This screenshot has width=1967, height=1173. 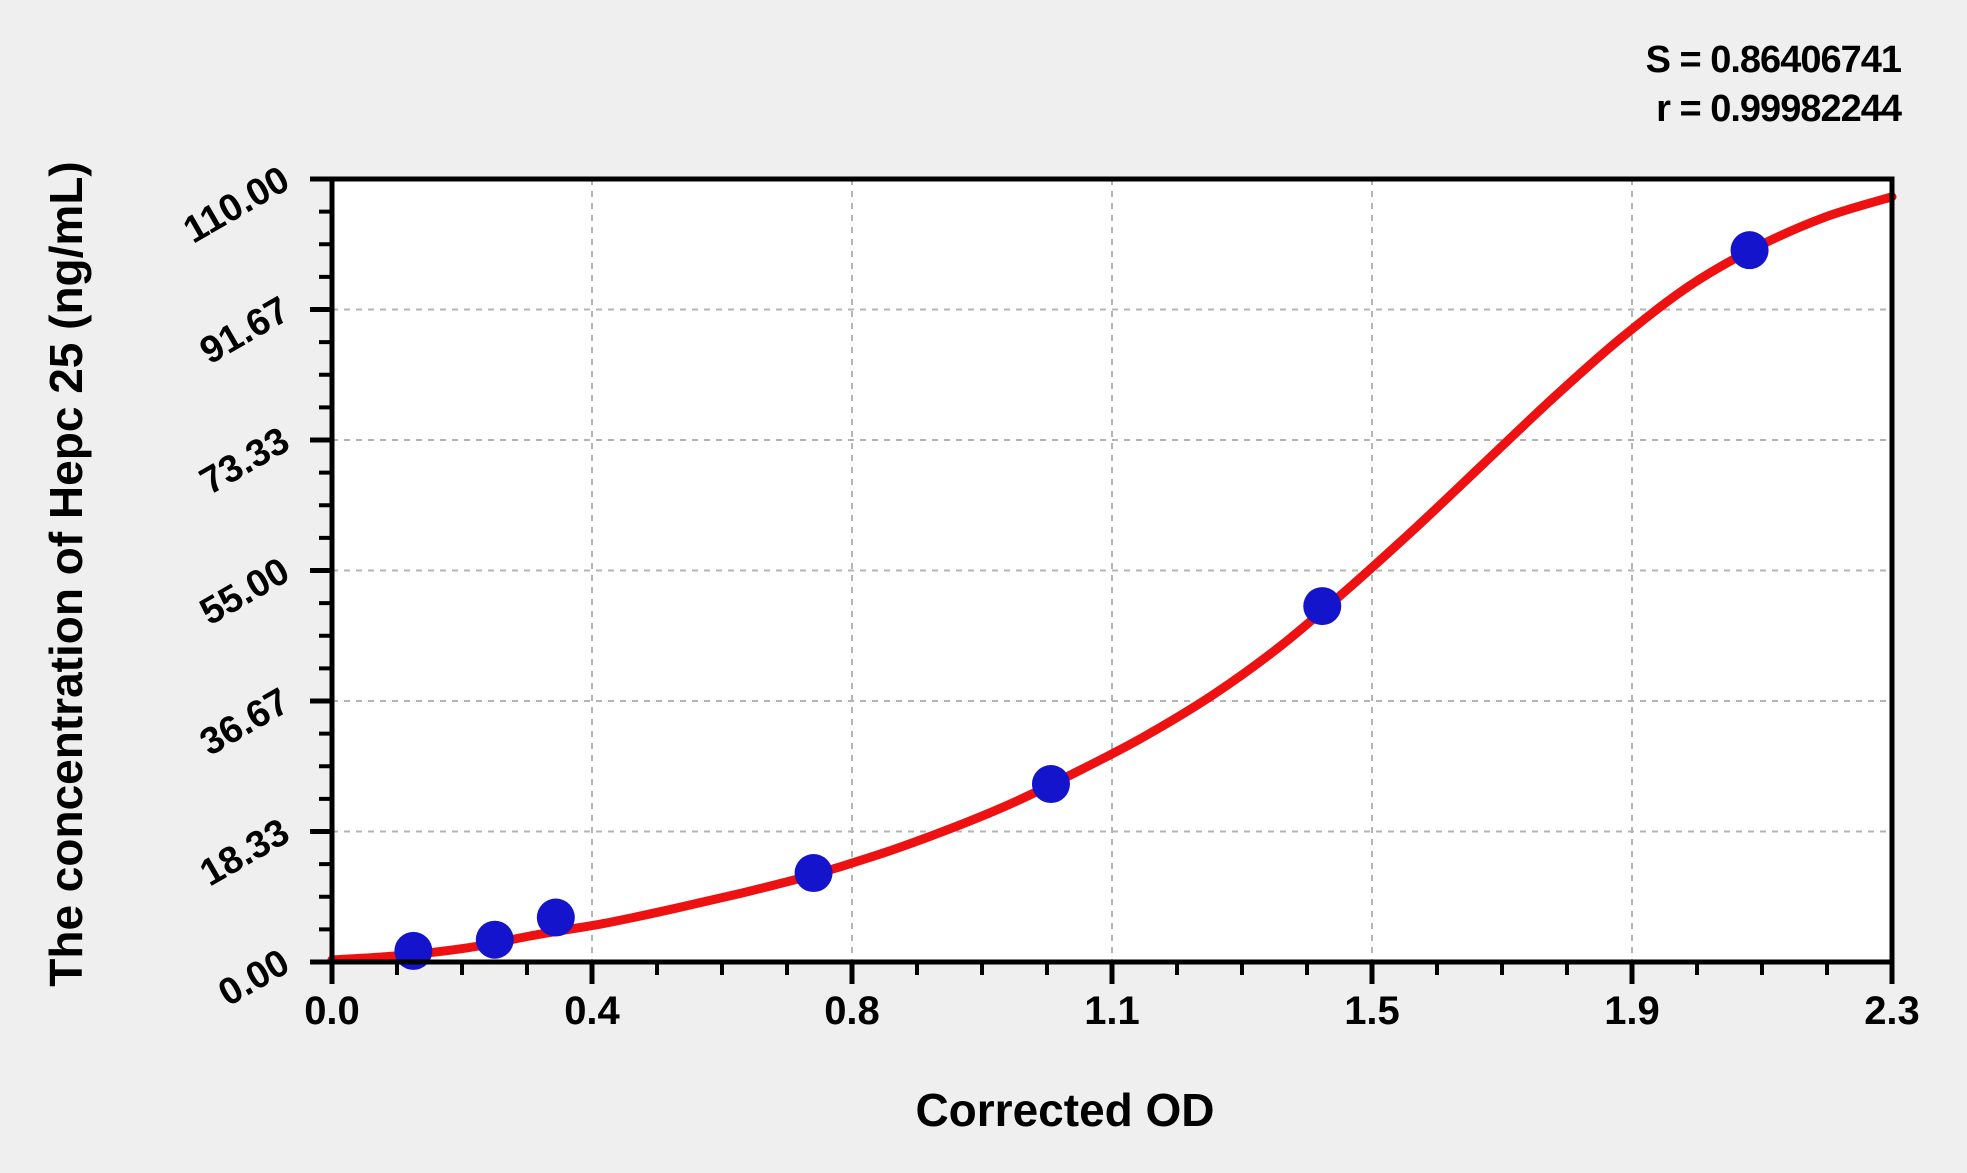 I want to click on fit-statistics: S = 0.86406741 r = 0.99982244, so click(x=1773, y=85).